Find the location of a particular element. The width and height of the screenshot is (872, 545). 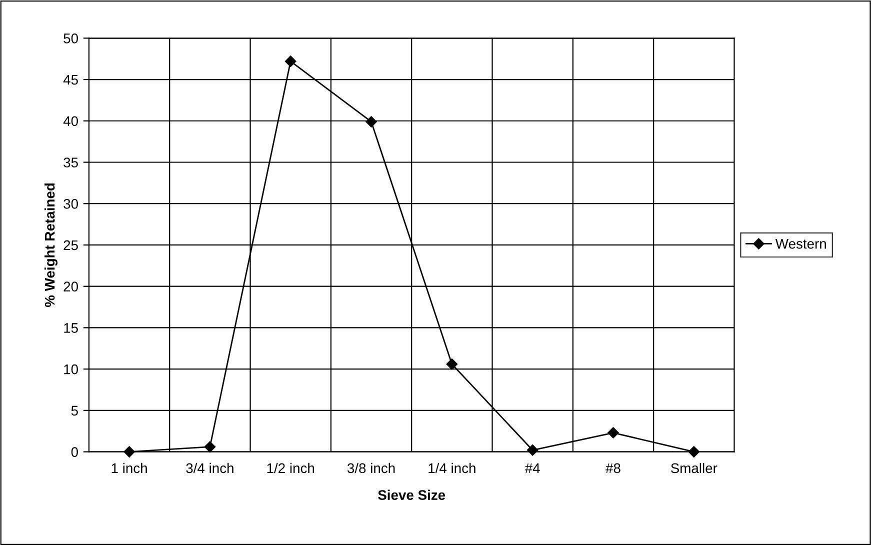

y-tick-label: 0 is located at coordinates (74, 452).